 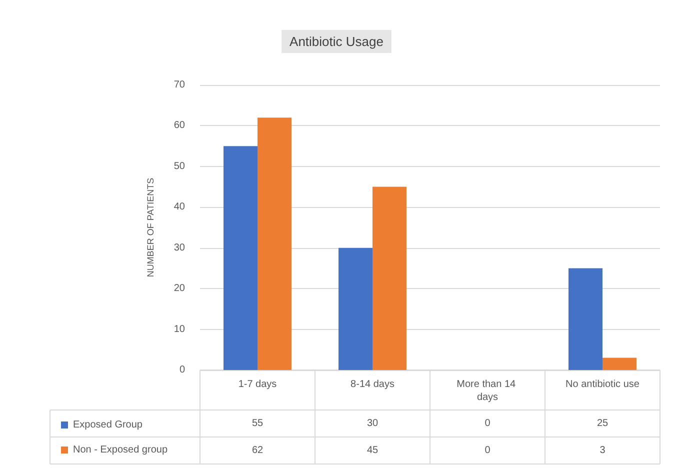 I want to click on data-label: 55, so click(x=258, y=423).